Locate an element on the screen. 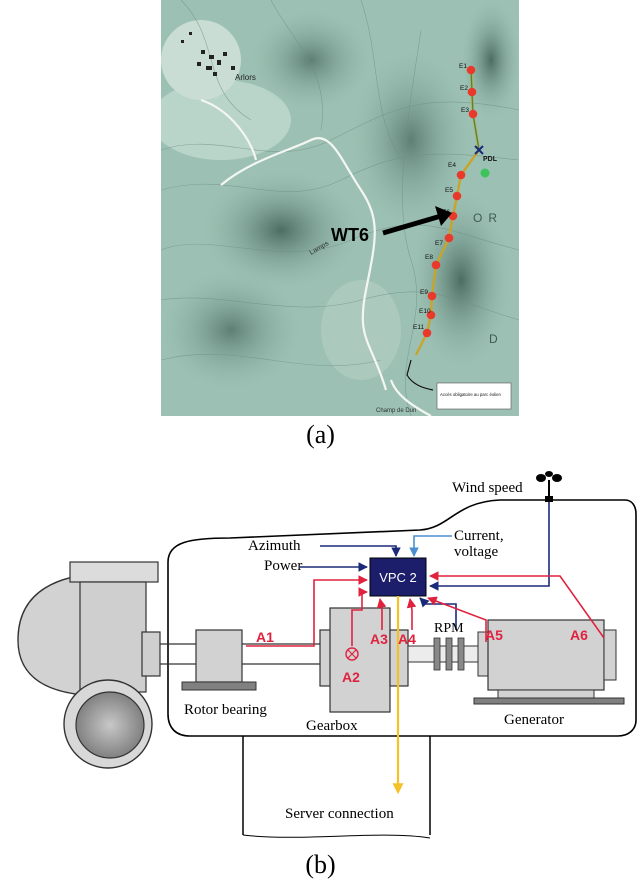 This screenshot has width=641, height=884. sensor-a5-label: A5 is located at coordinates (494, 635).